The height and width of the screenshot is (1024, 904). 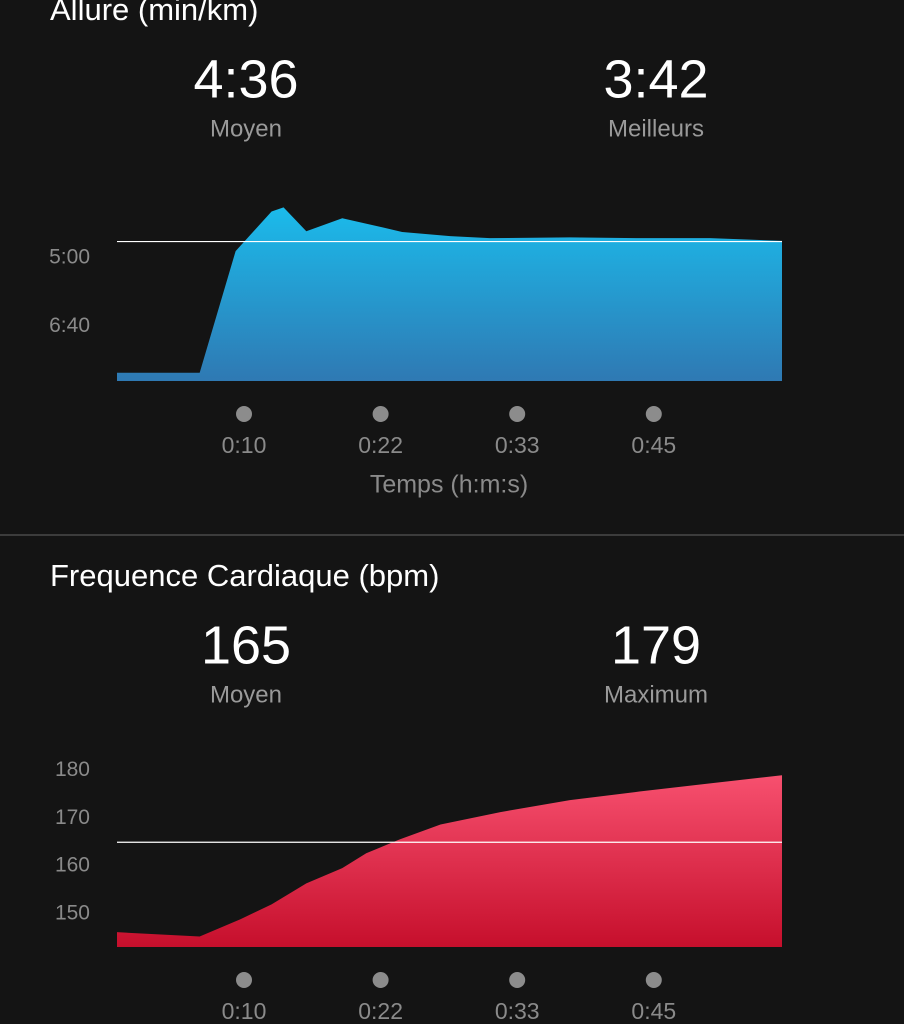 What do you see at coordinates (72, 913) in the screenshot?
I see `y-tick-label: 150` at bounding box center [72, 913].